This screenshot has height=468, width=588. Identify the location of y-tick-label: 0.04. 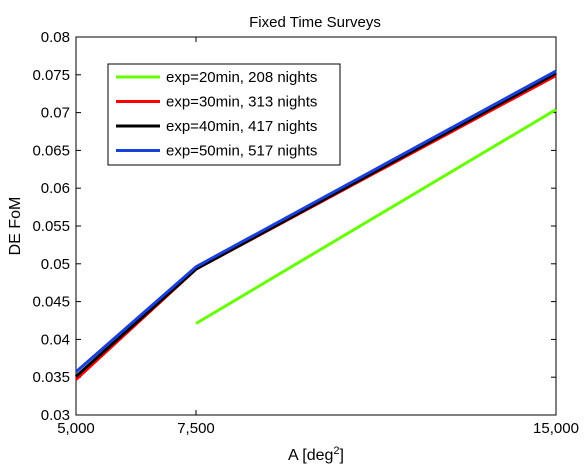
(55, 339).